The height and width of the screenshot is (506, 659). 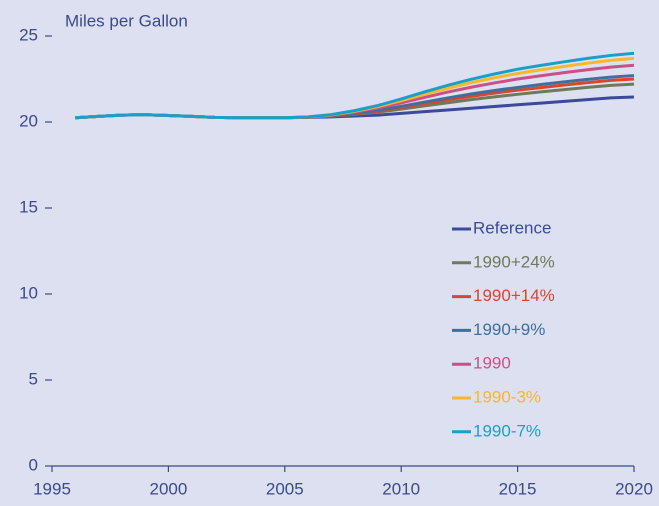 What do you see at coordinates (507, 396) in the screenshot?
I see `legend-label: 1990-3%` at bounding box center [507, 396].